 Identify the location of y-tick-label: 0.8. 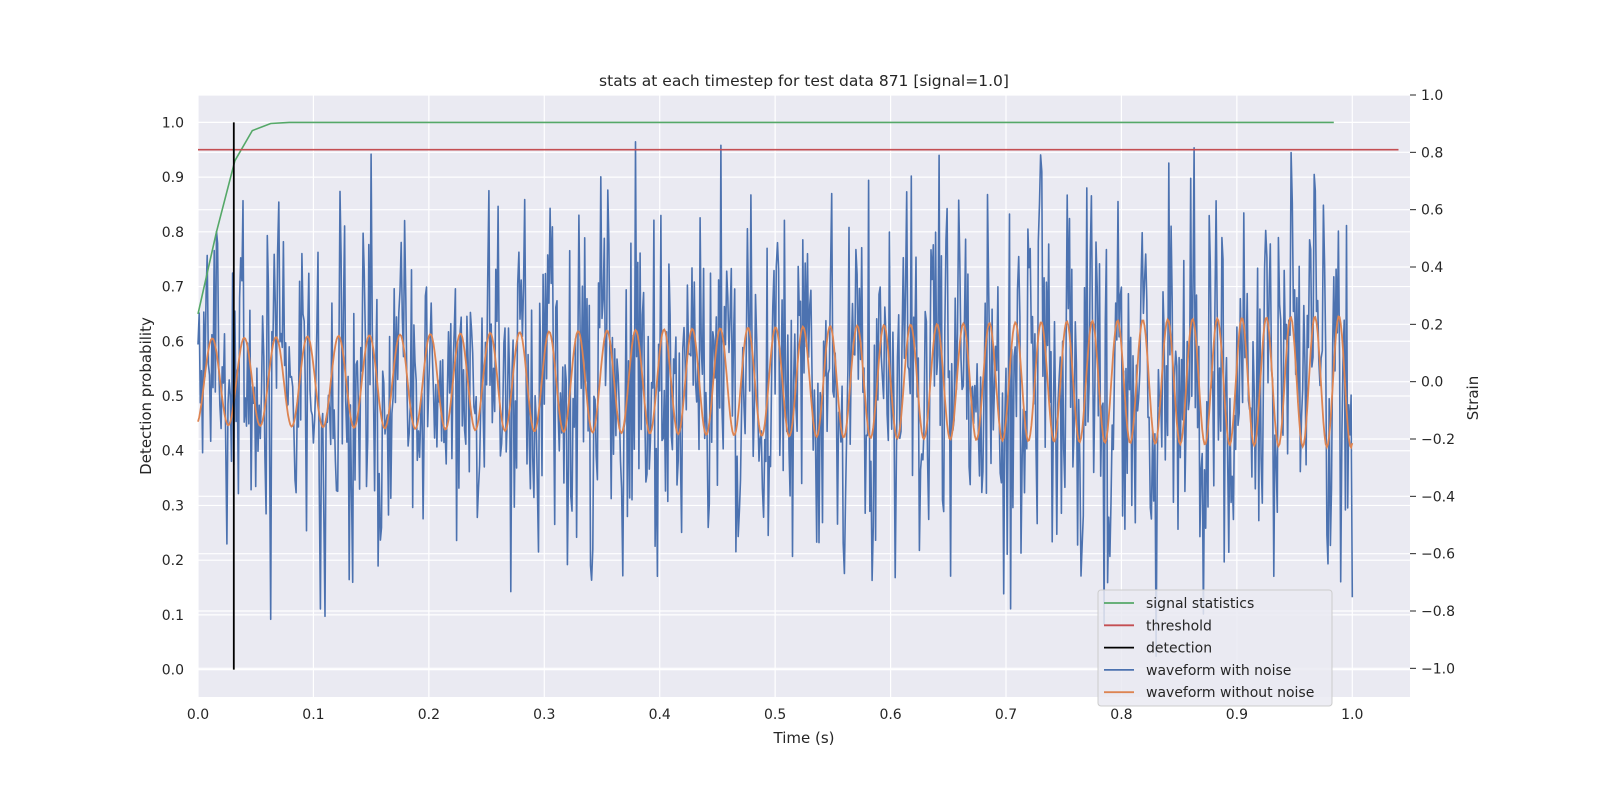
(173, 233).